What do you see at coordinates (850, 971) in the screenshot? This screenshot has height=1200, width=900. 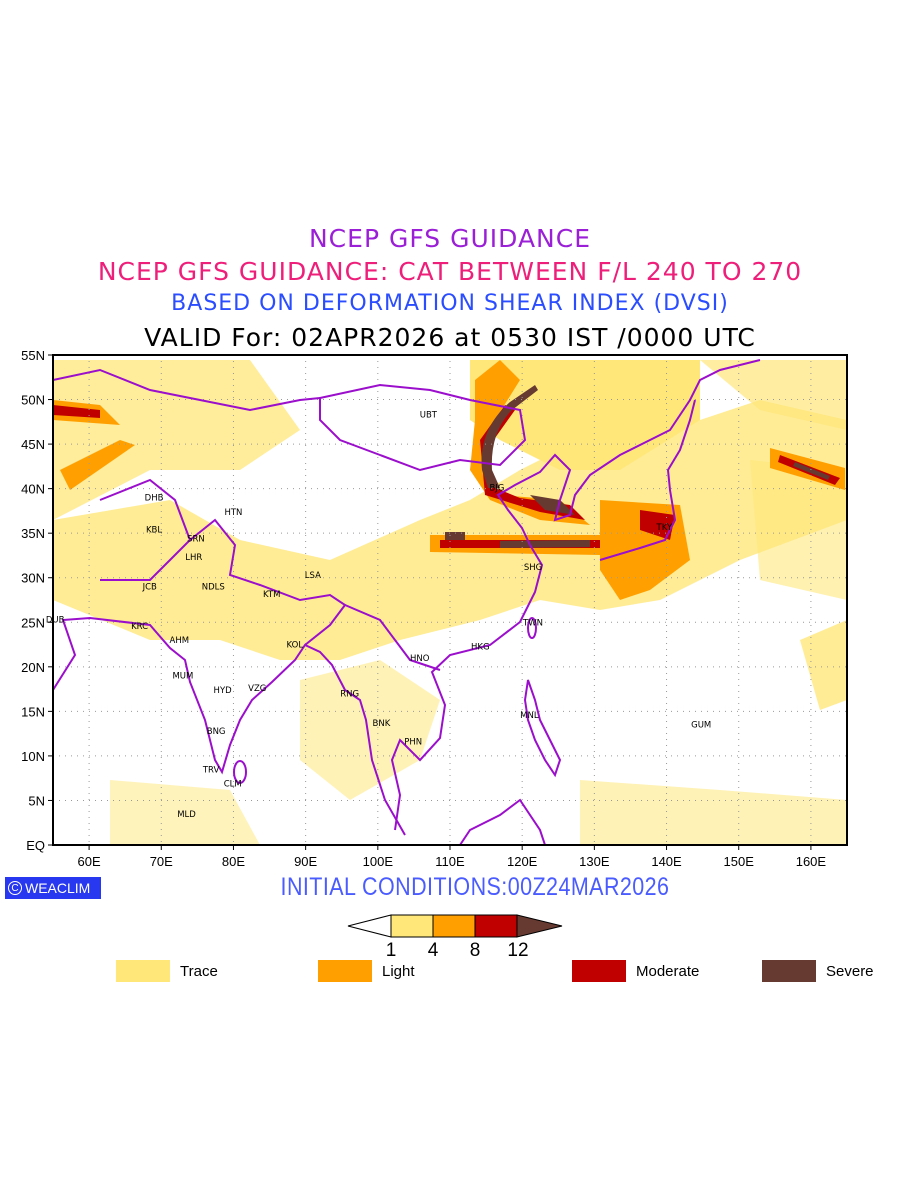 I see `legend-label: Severe` at bounding box center [850, 971].